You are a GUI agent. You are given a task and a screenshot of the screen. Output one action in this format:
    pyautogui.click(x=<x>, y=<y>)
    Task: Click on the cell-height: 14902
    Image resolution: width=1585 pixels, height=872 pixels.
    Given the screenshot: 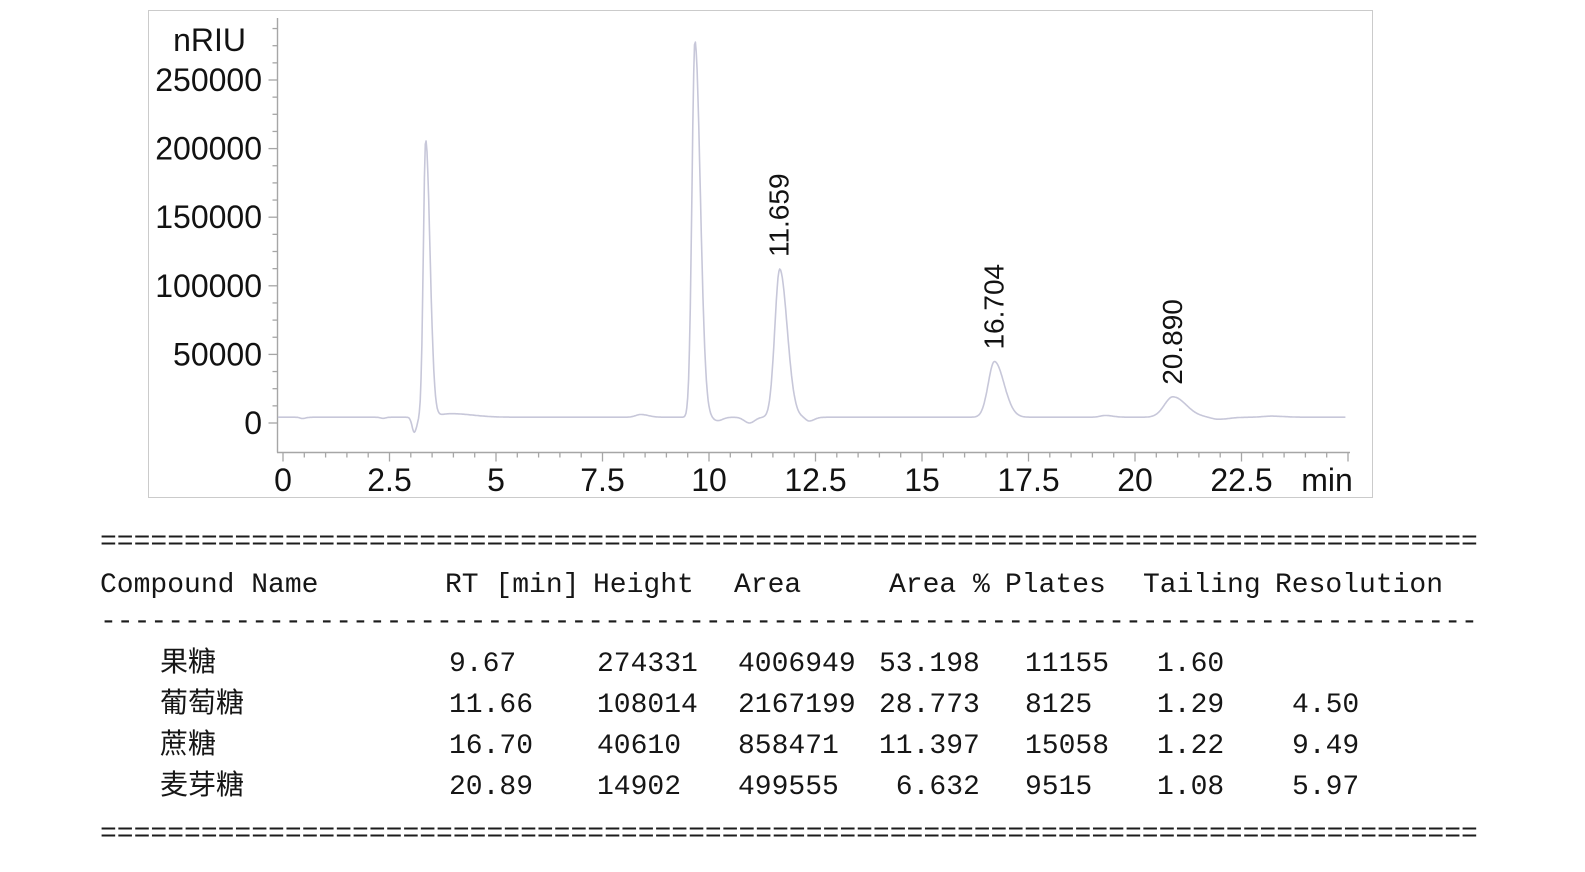 What is the action you would take?
    pyautogui.click(x=639, y=787)
    